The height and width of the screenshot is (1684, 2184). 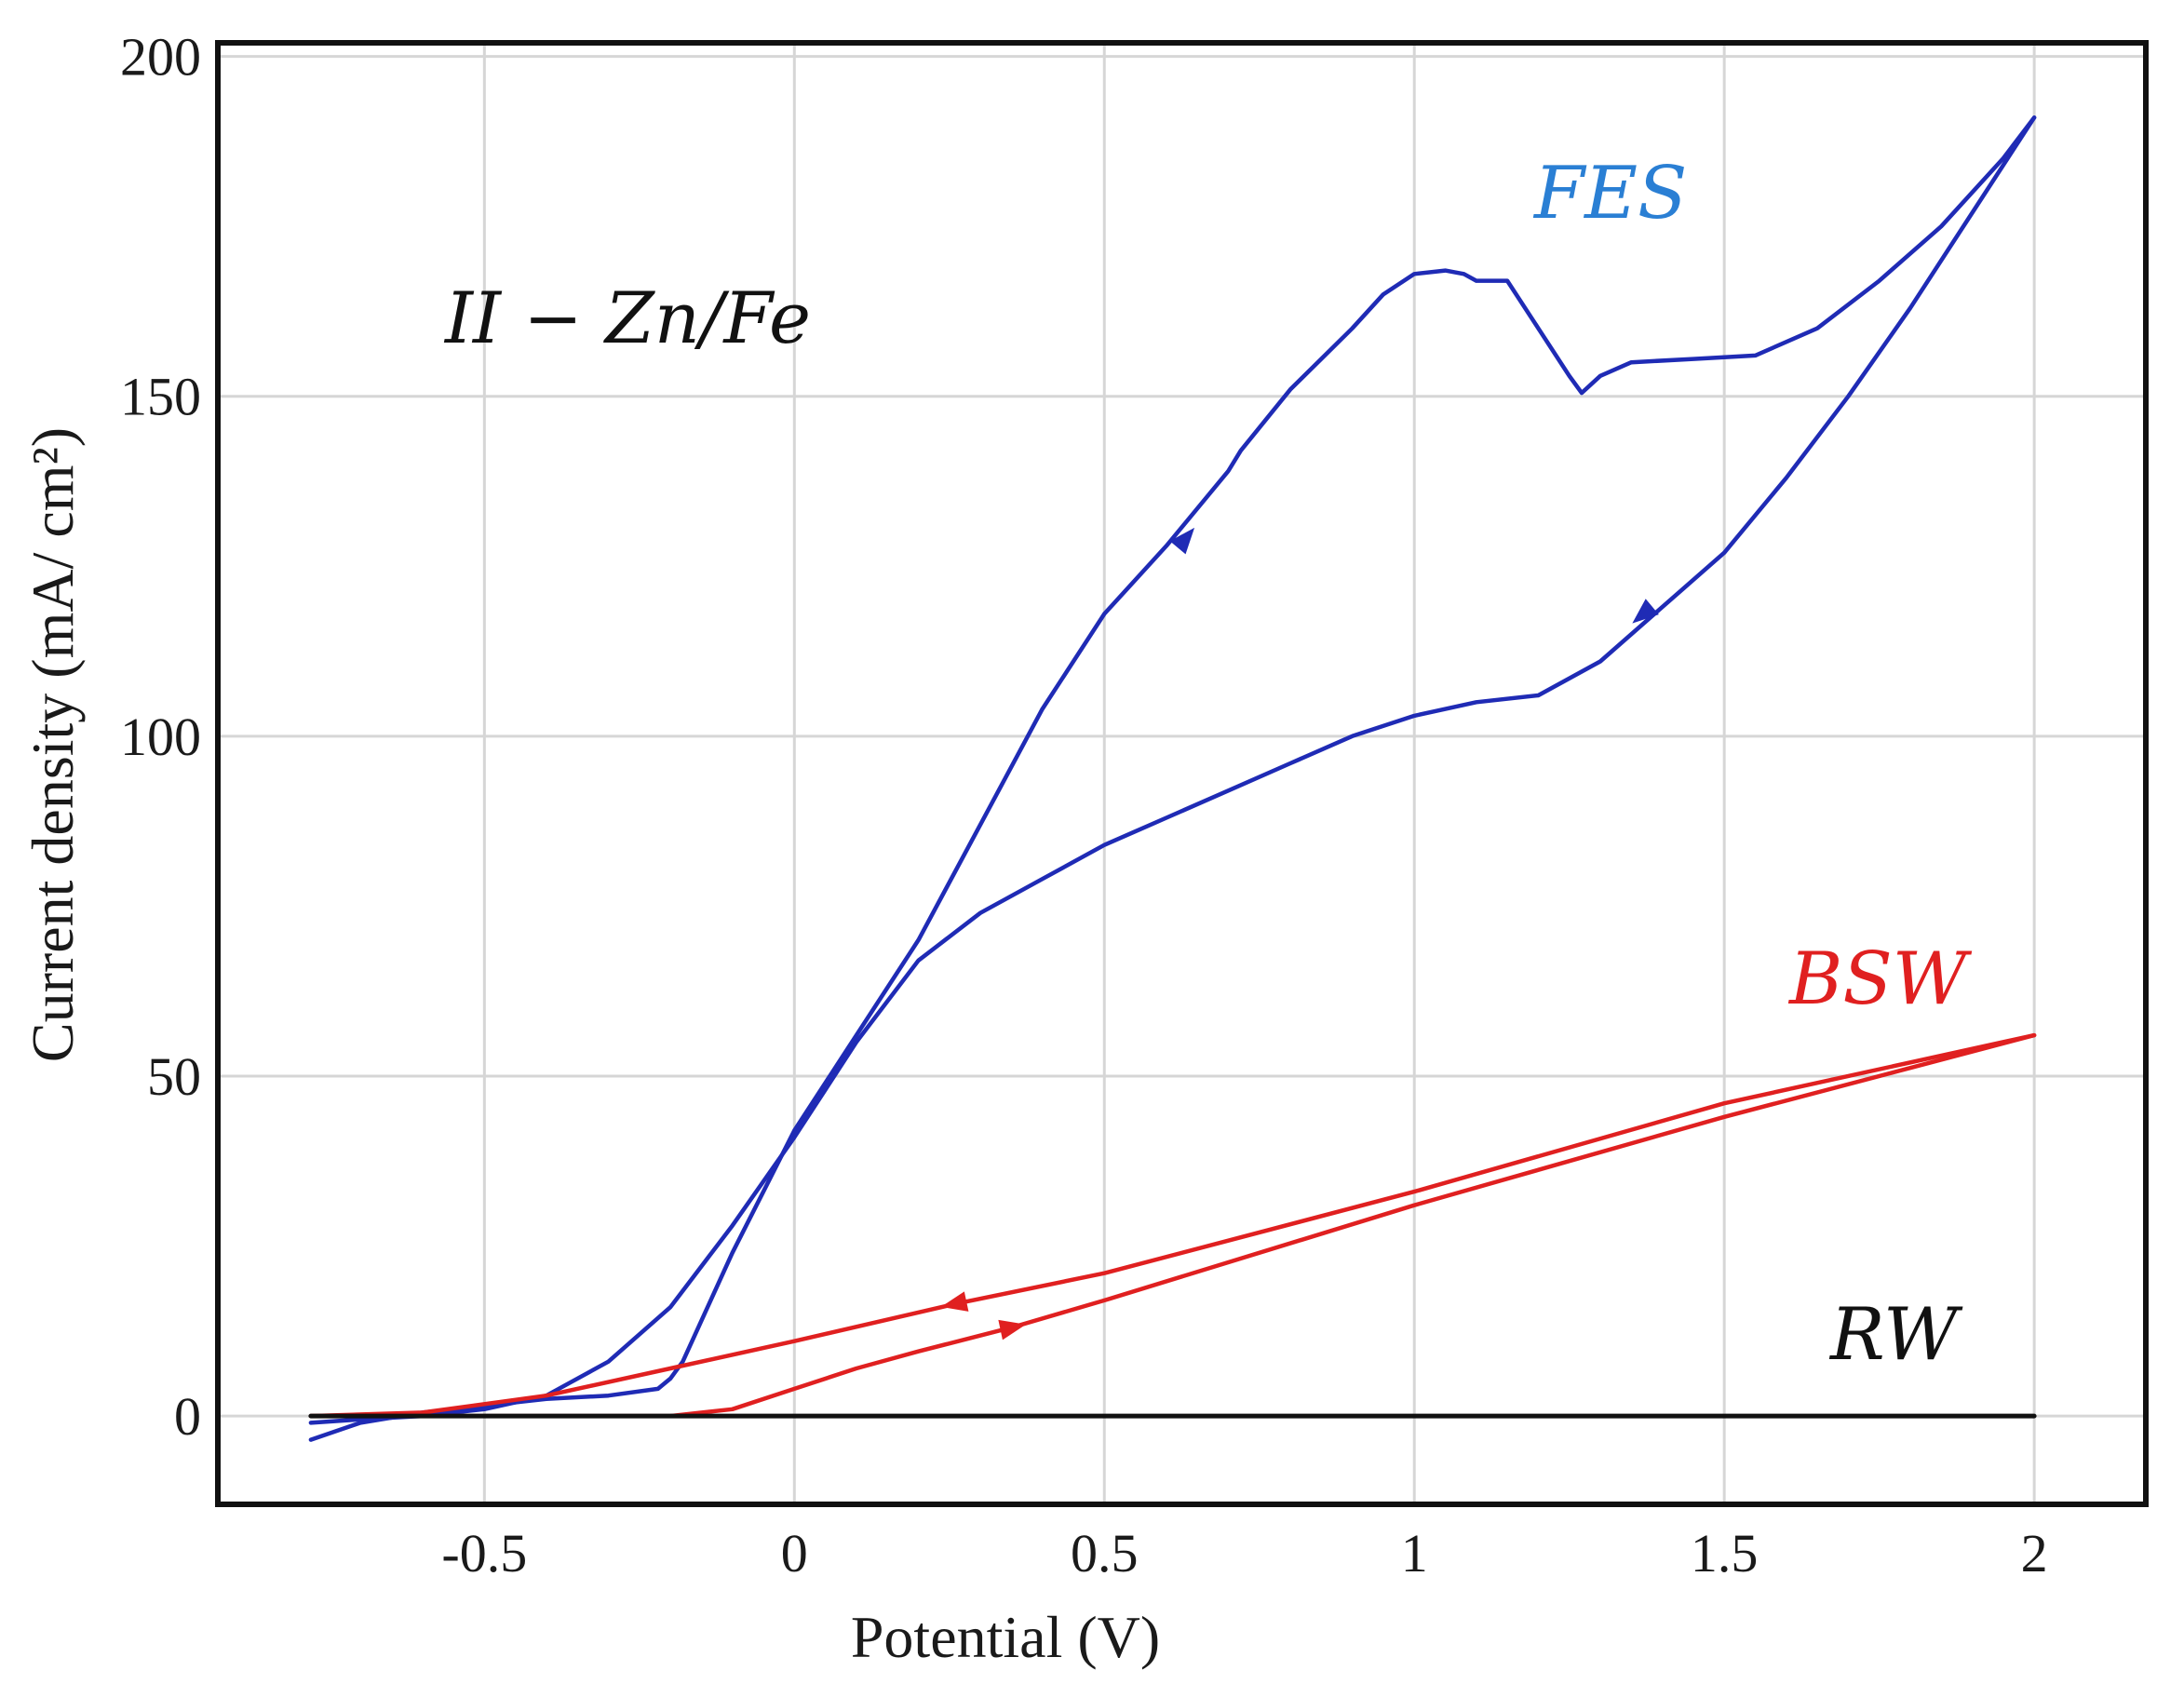 I want to click on x-tick-label: 0.5, so click(x=1105, y=1553).